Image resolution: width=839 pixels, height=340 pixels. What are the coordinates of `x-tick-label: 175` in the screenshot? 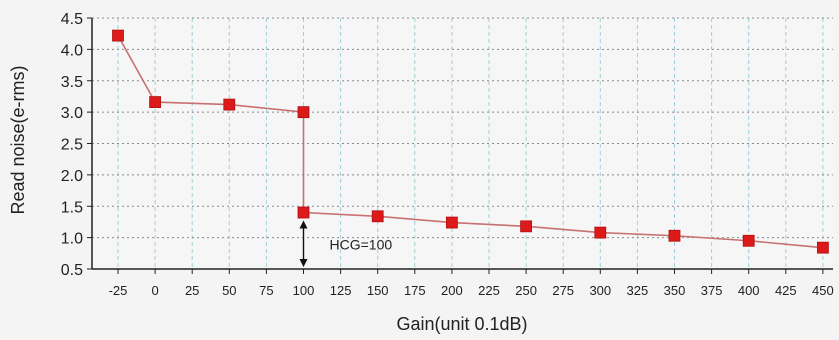 It's located at (415, 290).